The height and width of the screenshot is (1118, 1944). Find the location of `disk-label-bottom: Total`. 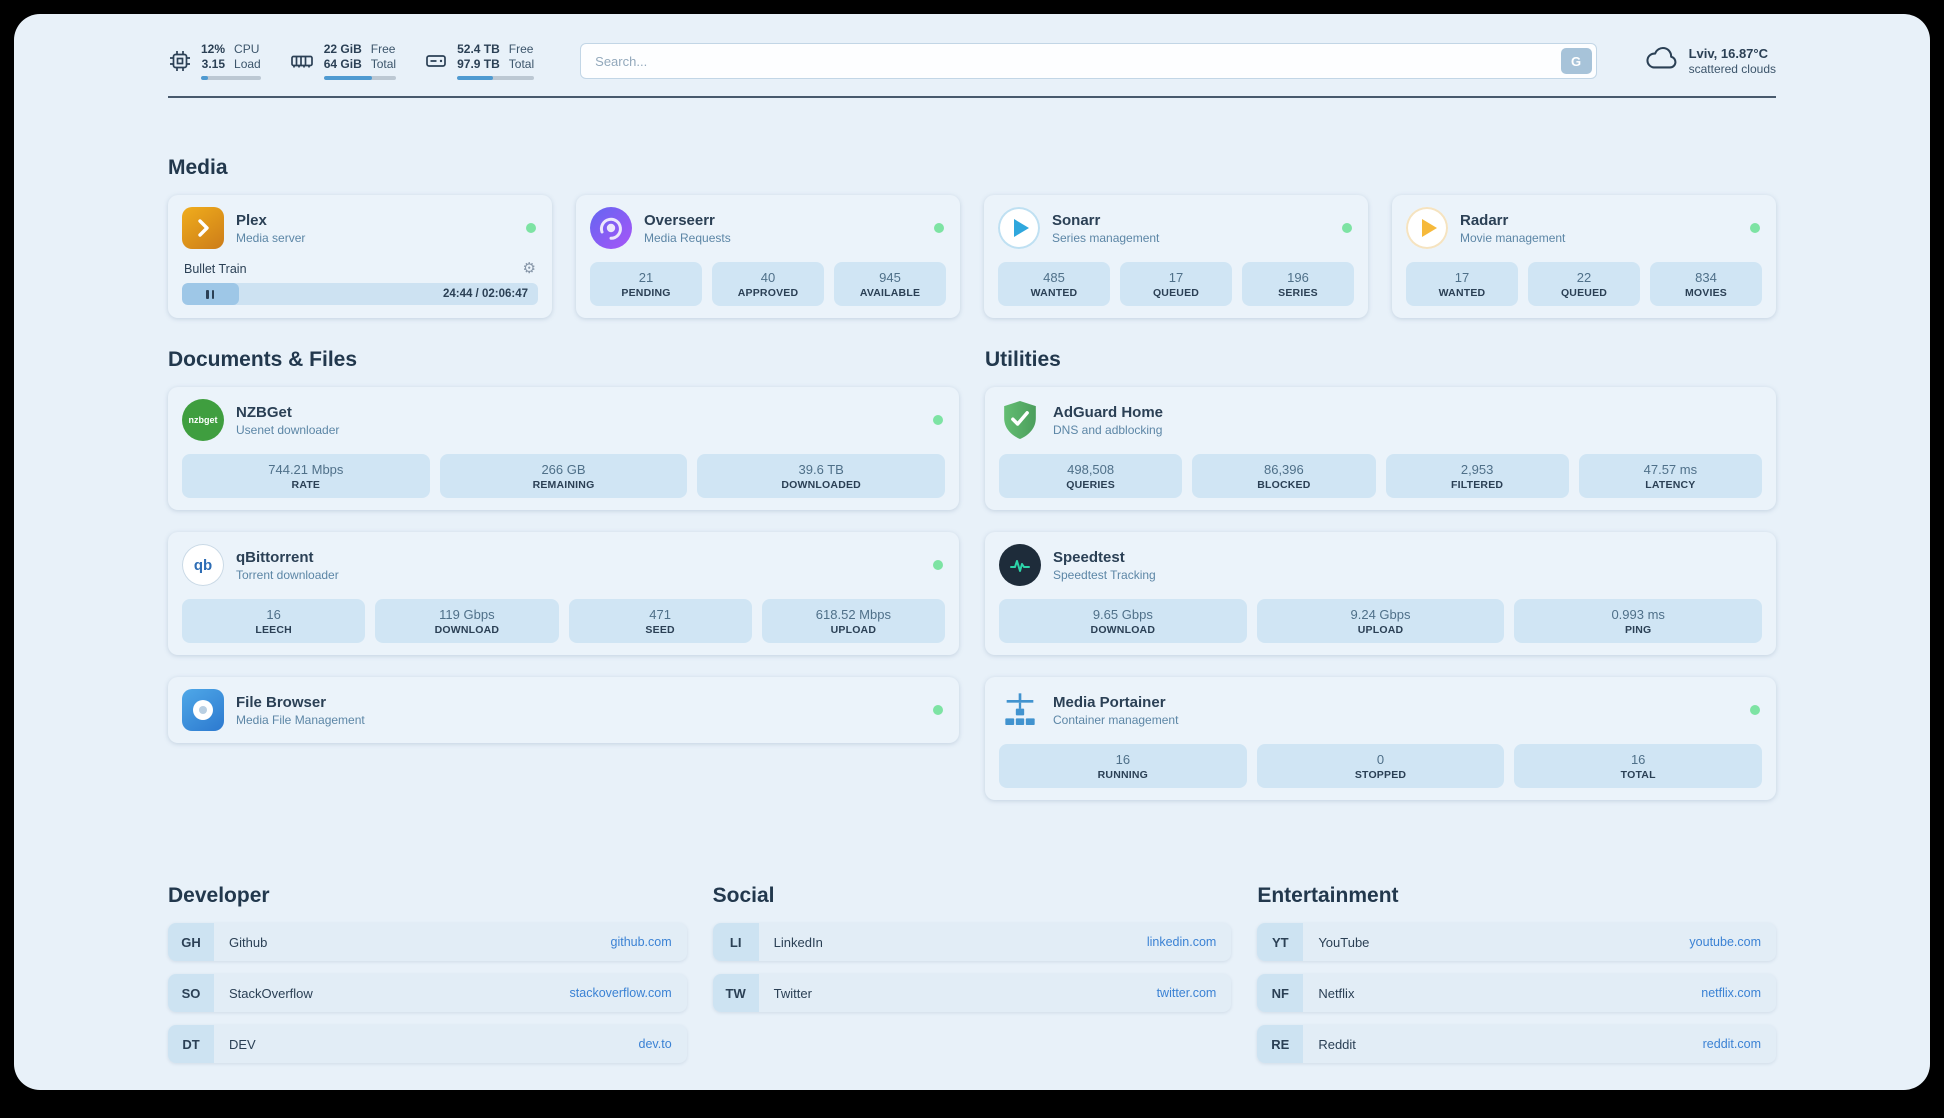

disk-label-bottom: Total is located at coordinates (521, 64).